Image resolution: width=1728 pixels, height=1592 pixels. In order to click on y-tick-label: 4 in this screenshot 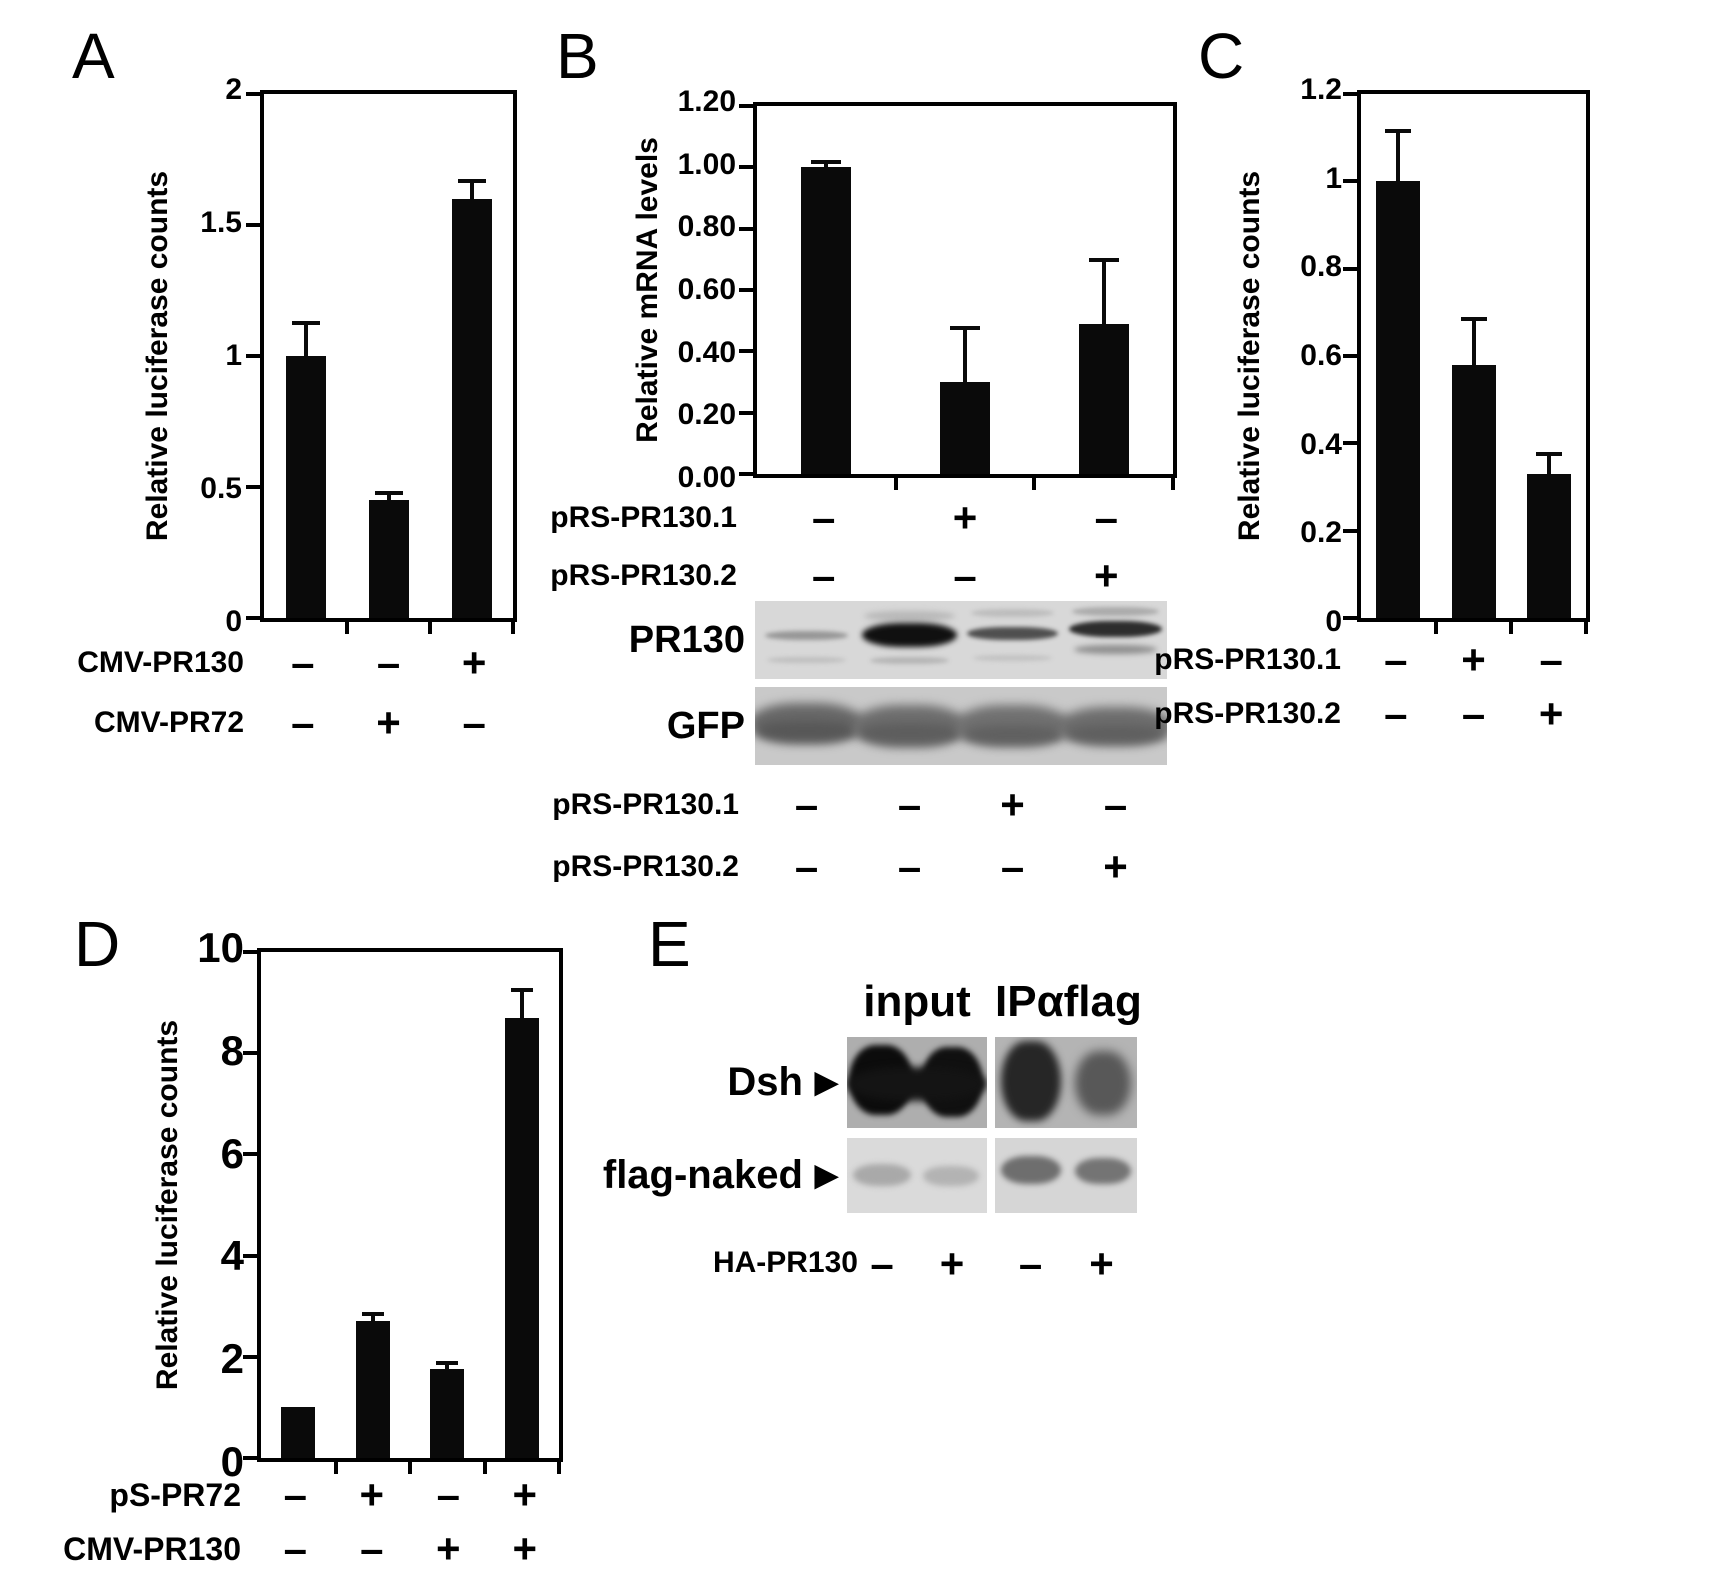, I will do `click(232, 1256)`.